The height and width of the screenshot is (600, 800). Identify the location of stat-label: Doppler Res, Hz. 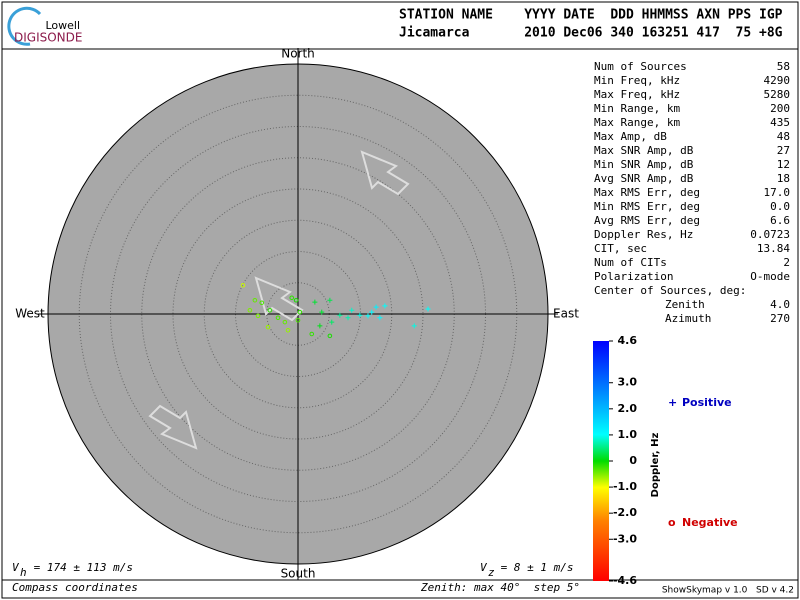
(643, 234).